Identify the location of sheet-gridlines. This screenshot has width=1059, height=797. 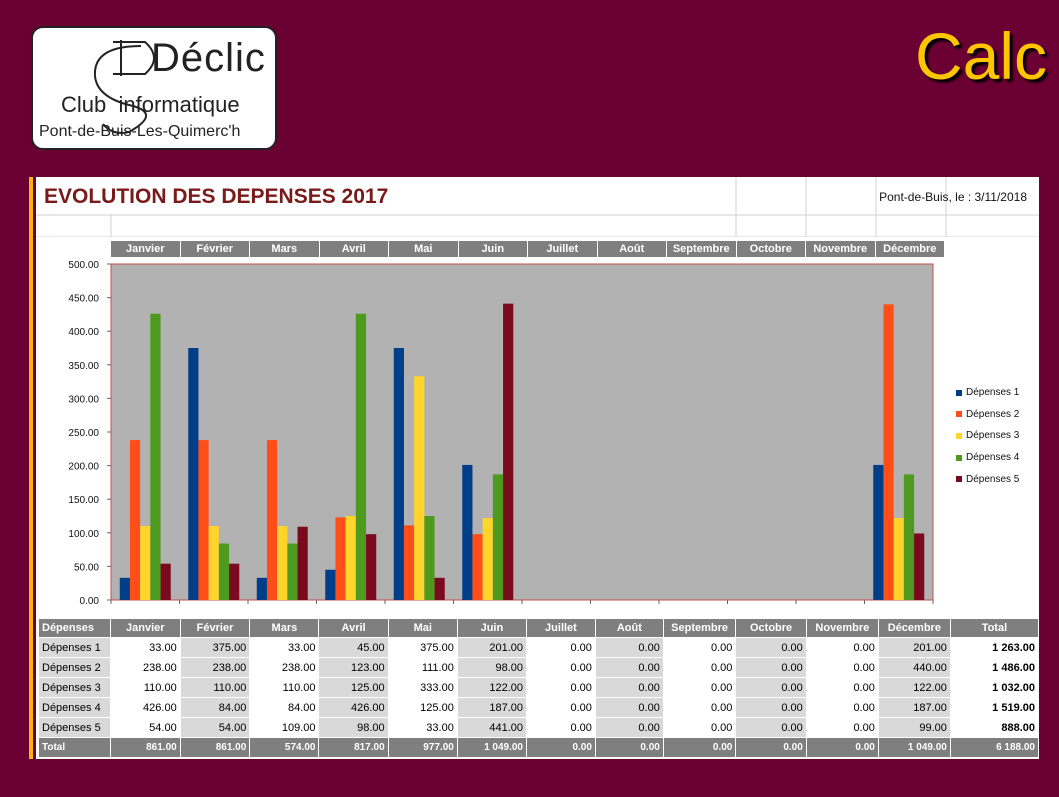
(537, 207).